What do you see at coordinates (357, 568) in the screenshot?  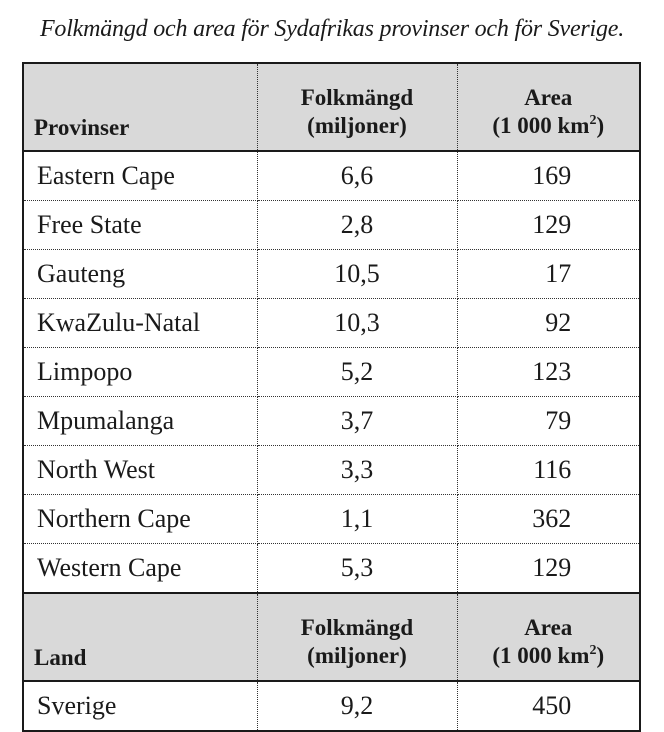 I see `population-cell: 5,3` at bounding box center [357, 568].